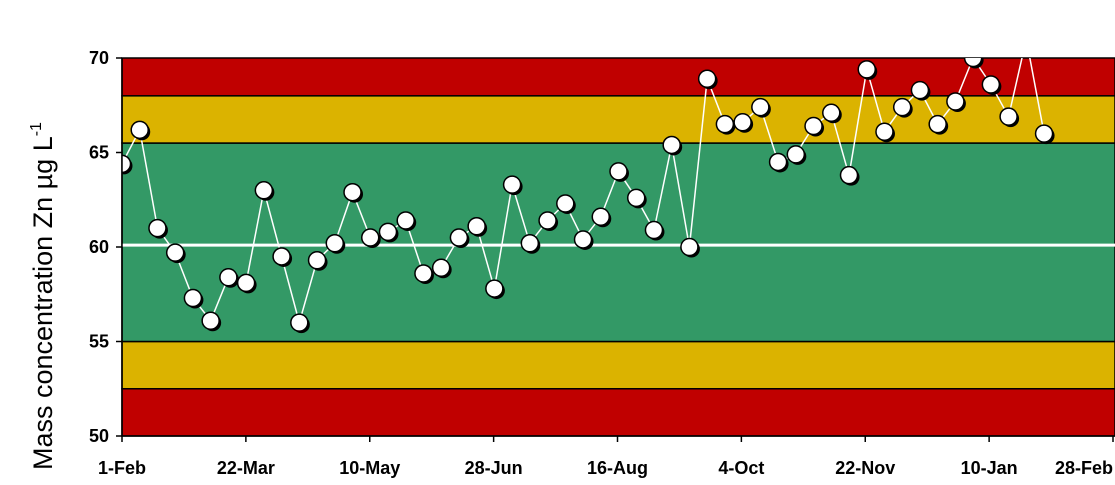 The height and width of the screenshot is (485, 1115). What do you see at coordinates (369, 468) in the screenshot?
I see `x-tick-label: 10-May` at bounding box center [369, 468].